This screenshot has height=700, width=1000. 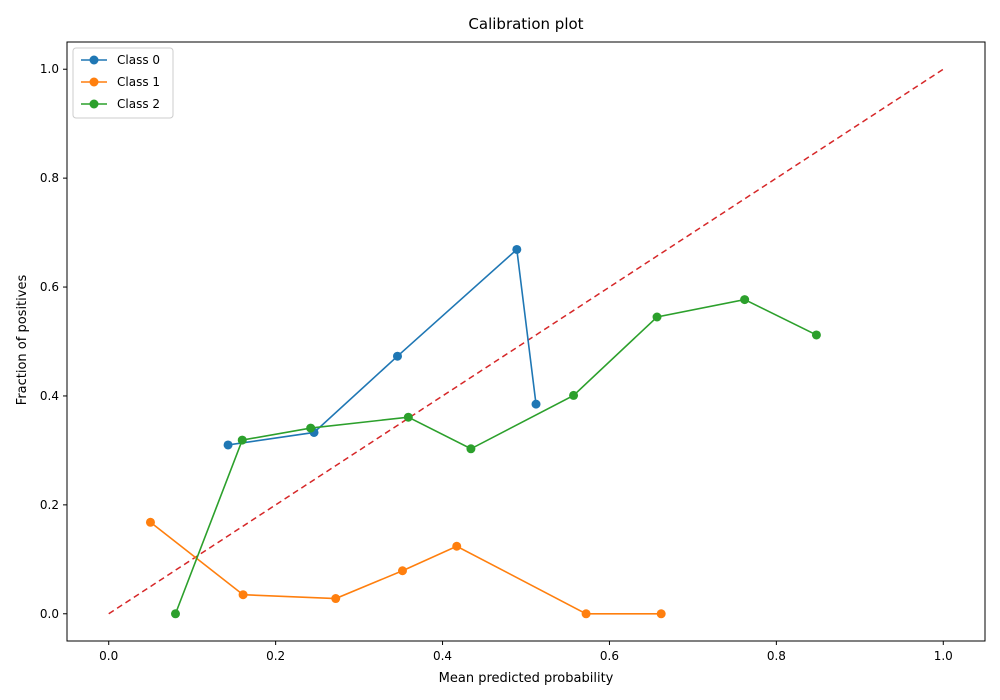 What do you see at coordinates (442, 656) in the screenshot?
I see `x-tick-label: 0.4` at bounding box center [442, 656].